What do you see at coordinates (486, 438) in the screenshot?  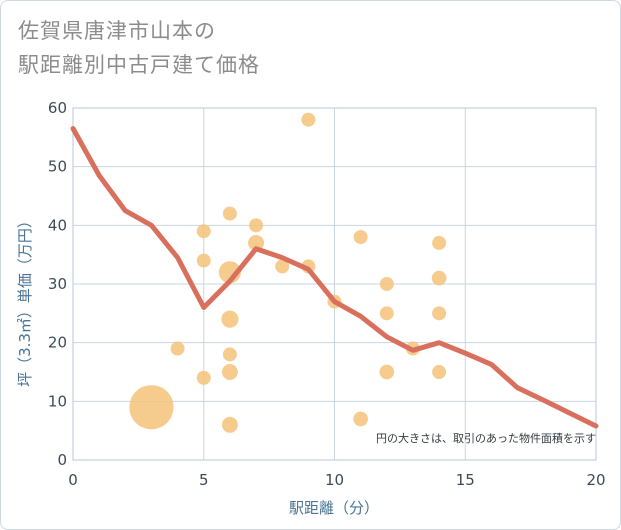 I see `size-note: 円の大きさは、取引のあった物件面積を示す` at bounding box center [486, 438].